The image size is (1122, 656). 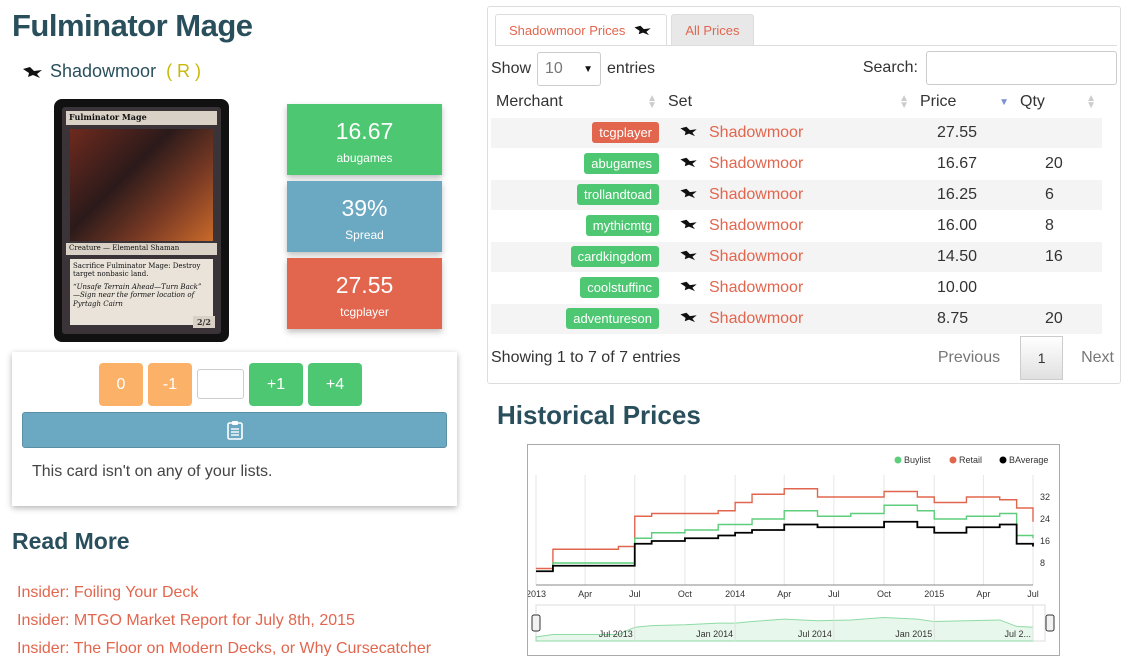 What do you see at coordinates (1042, 563) in the screenshot?
I see `y-tick-label: 8` at bounding box center [1042, 563].